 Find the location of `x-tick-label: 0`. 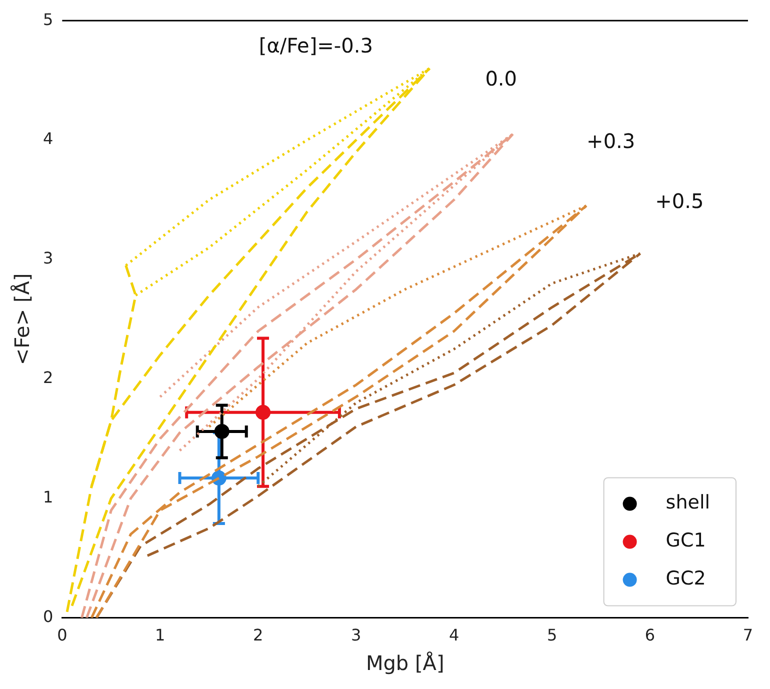

x-tick-label: 0 is located at coordinates (62, 635).